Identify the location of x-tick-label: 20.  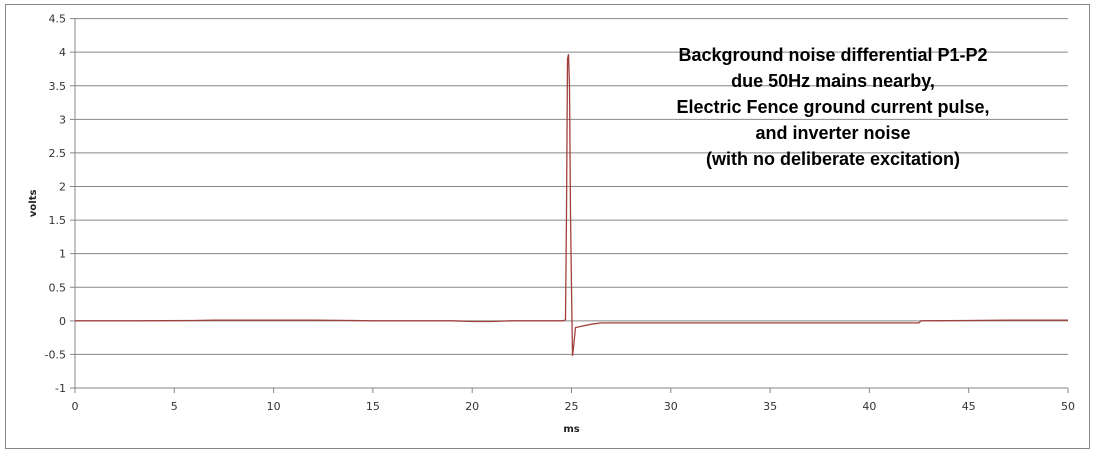
(472, 406).